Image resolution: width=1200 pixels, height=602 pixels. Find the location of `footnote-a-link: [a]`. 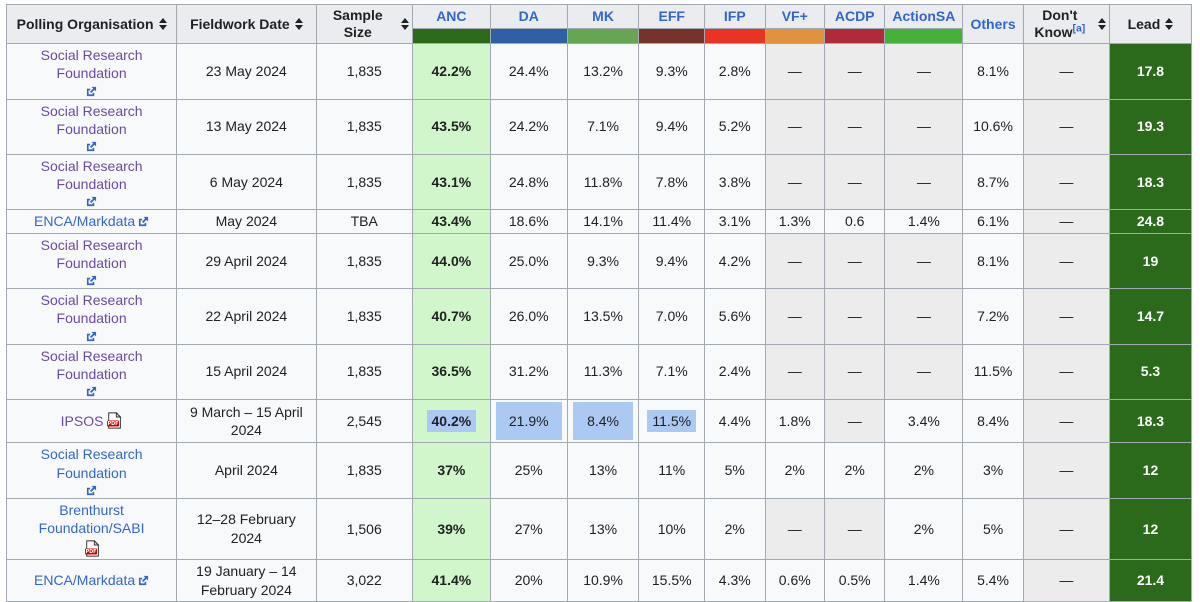

footnote-a-link: [a] is located at coordinates (1079, 28).